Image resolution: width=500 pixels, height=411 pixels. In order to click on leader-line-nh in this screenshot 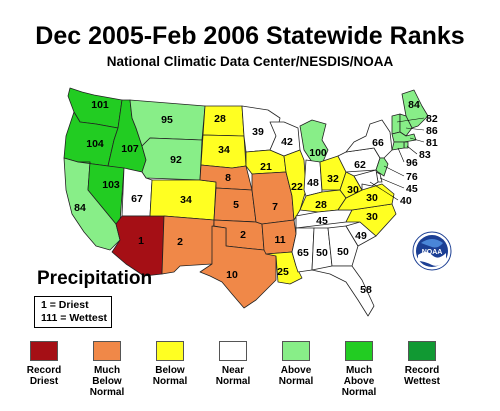, I will do `click(415, 129)`.